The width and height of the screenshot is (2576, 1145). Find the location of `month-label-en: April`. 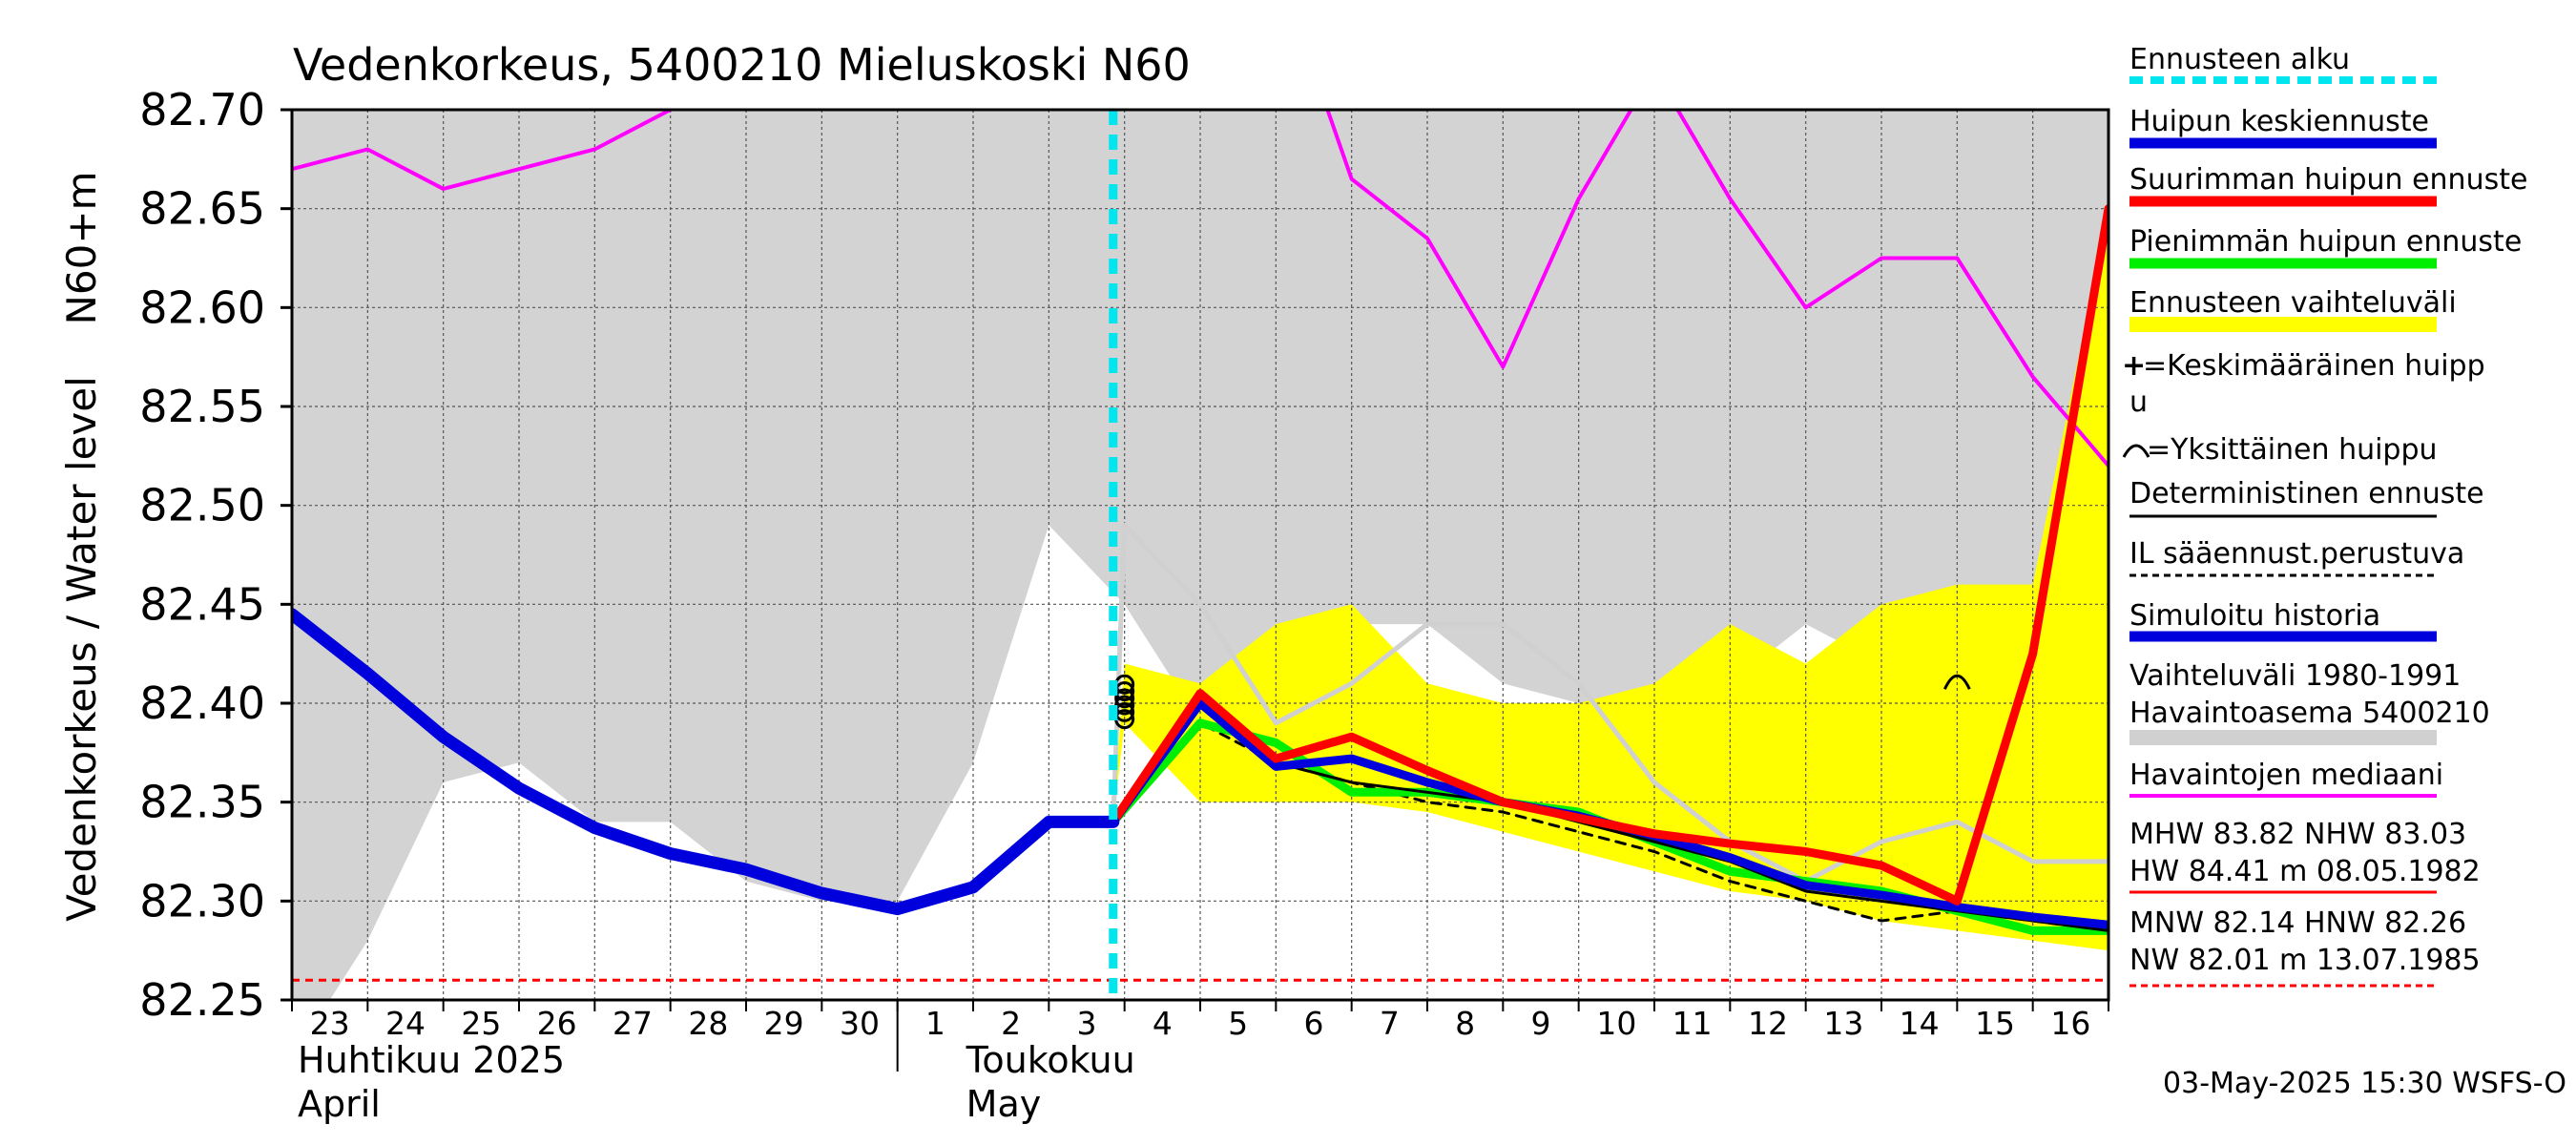

month-label-en: April is located at coordinates (339, 1104).